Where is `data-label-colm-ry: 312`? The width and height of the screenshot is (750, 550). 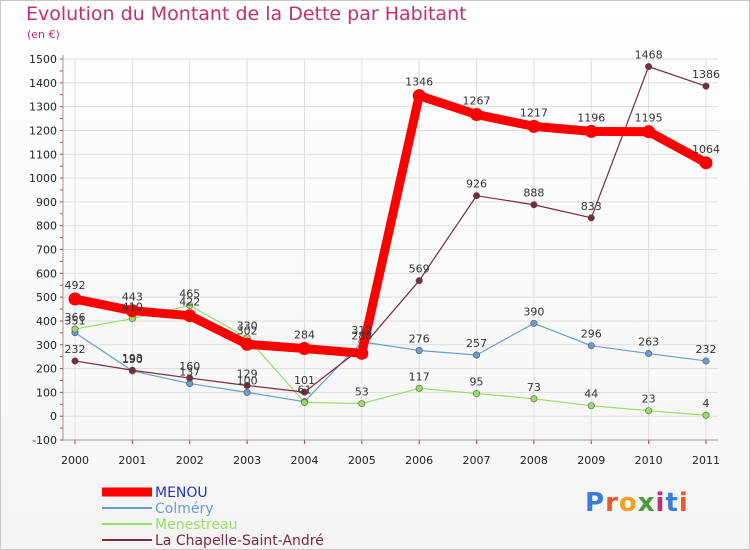
data-label-colm-ry: 312 is located at coordinates (361, 330).